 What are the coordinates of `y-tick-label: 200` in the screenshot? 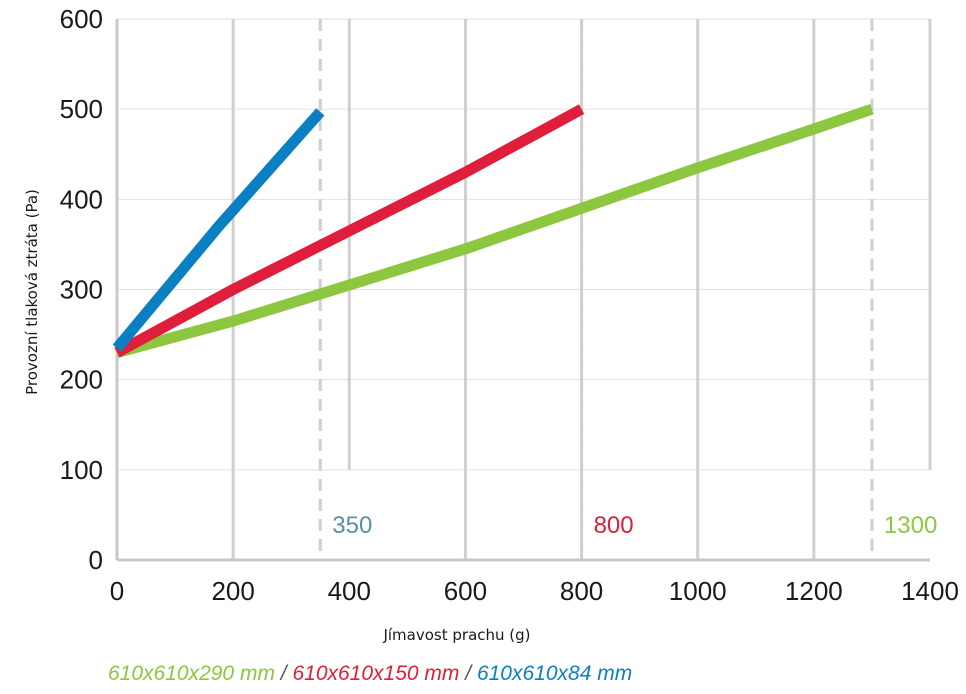 It's located at (81, 380).